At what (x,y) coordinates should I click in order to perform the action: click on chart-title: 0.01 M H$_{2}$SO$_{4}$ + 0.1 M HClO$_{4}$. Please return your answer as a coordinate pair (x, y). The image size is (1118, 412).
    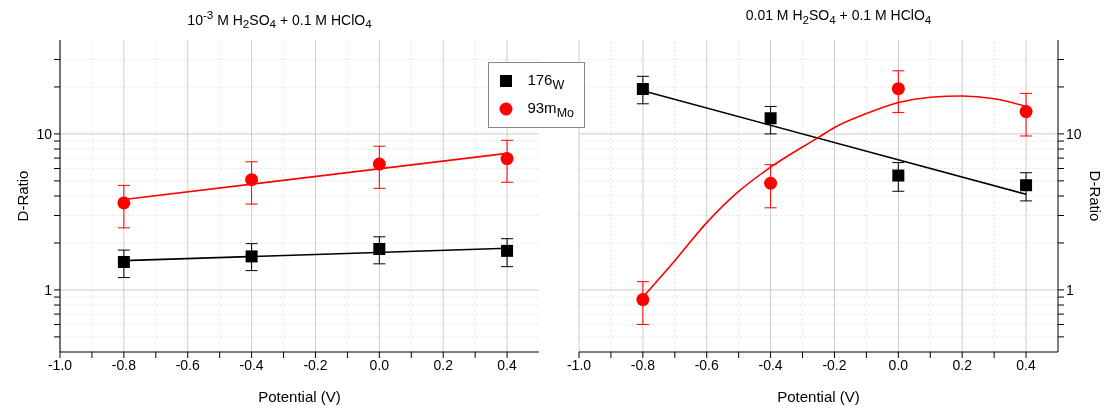
    Looking at the image, I should click on (838, 17).